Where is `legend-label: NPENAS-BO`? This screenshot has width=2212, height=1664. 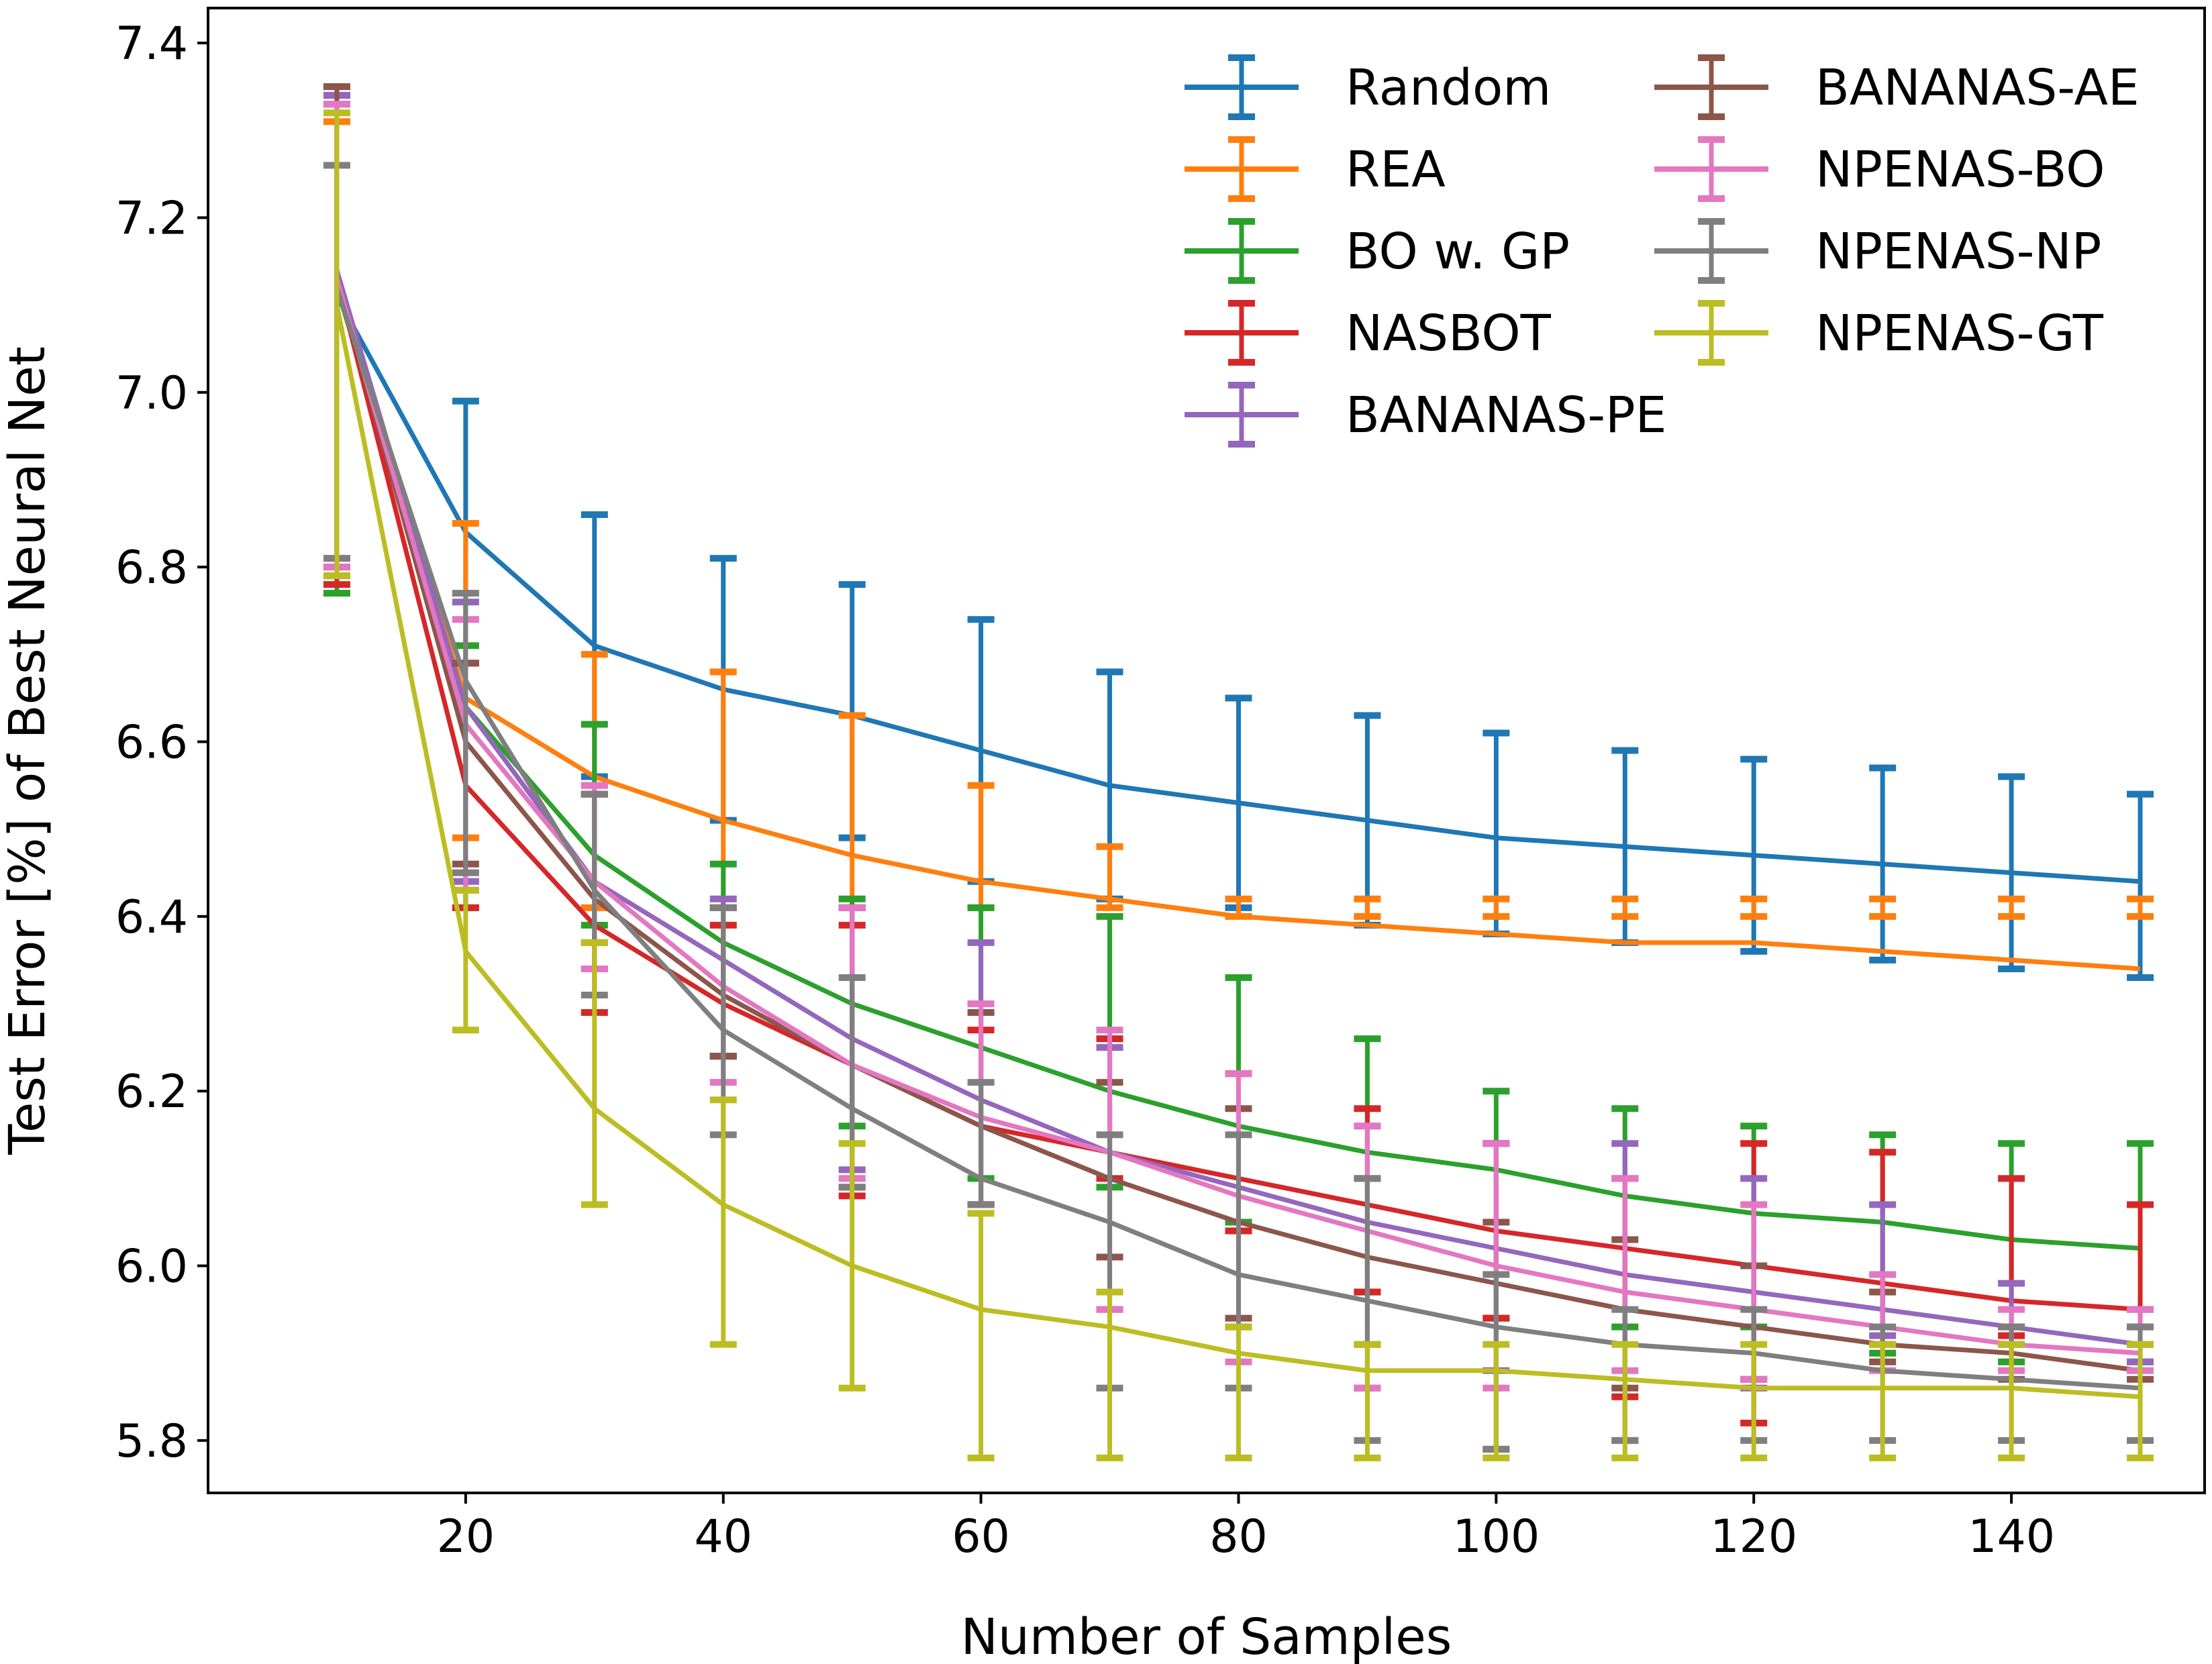
legend-label: NPENAS-BO is located at coordinates (1960, 170).